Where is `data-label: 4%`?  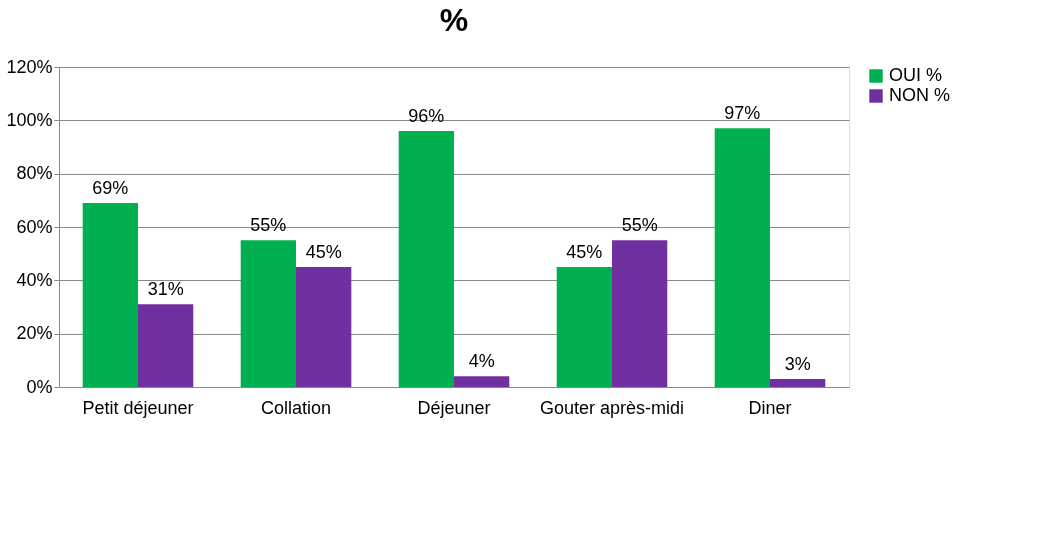
data-label: 4% is located at coordinates (481, 361).